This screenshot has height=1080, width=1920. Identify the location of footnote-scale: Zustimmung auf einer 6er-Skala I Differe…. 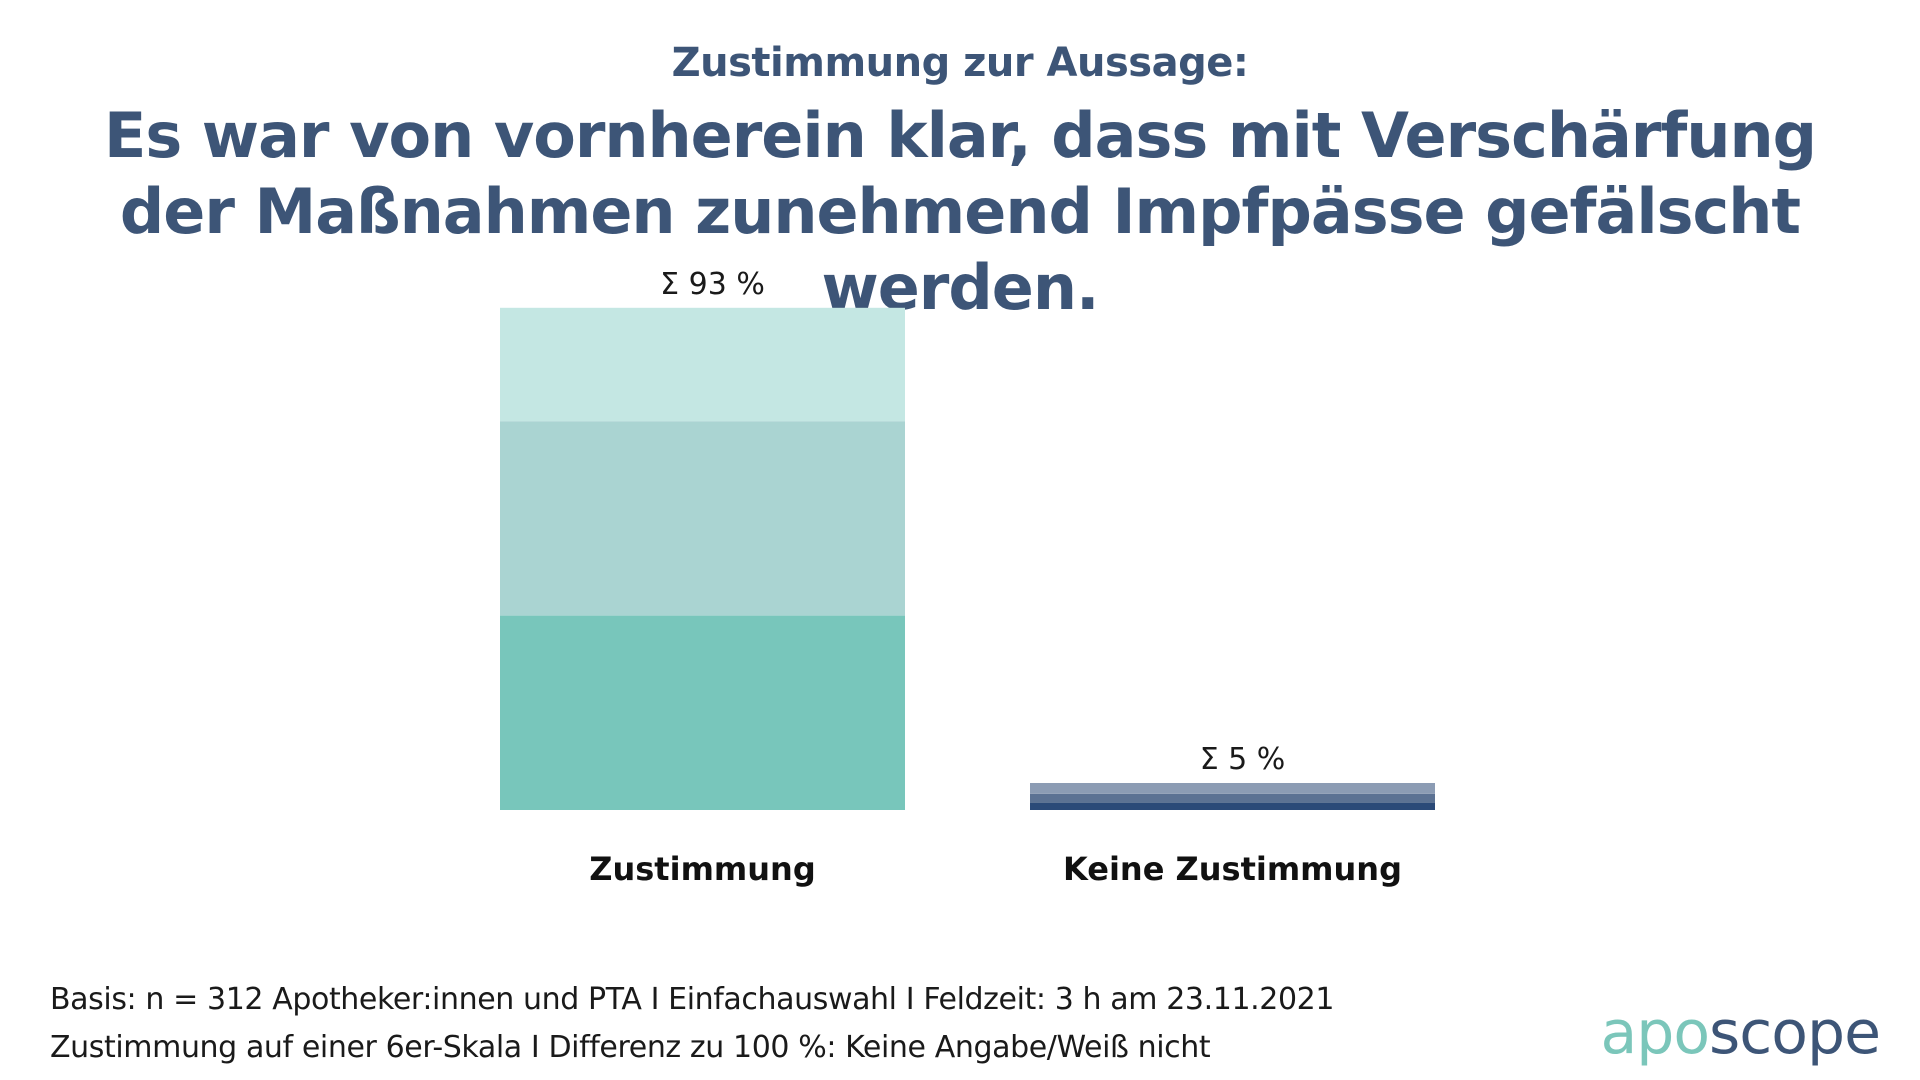
(630, 1047).